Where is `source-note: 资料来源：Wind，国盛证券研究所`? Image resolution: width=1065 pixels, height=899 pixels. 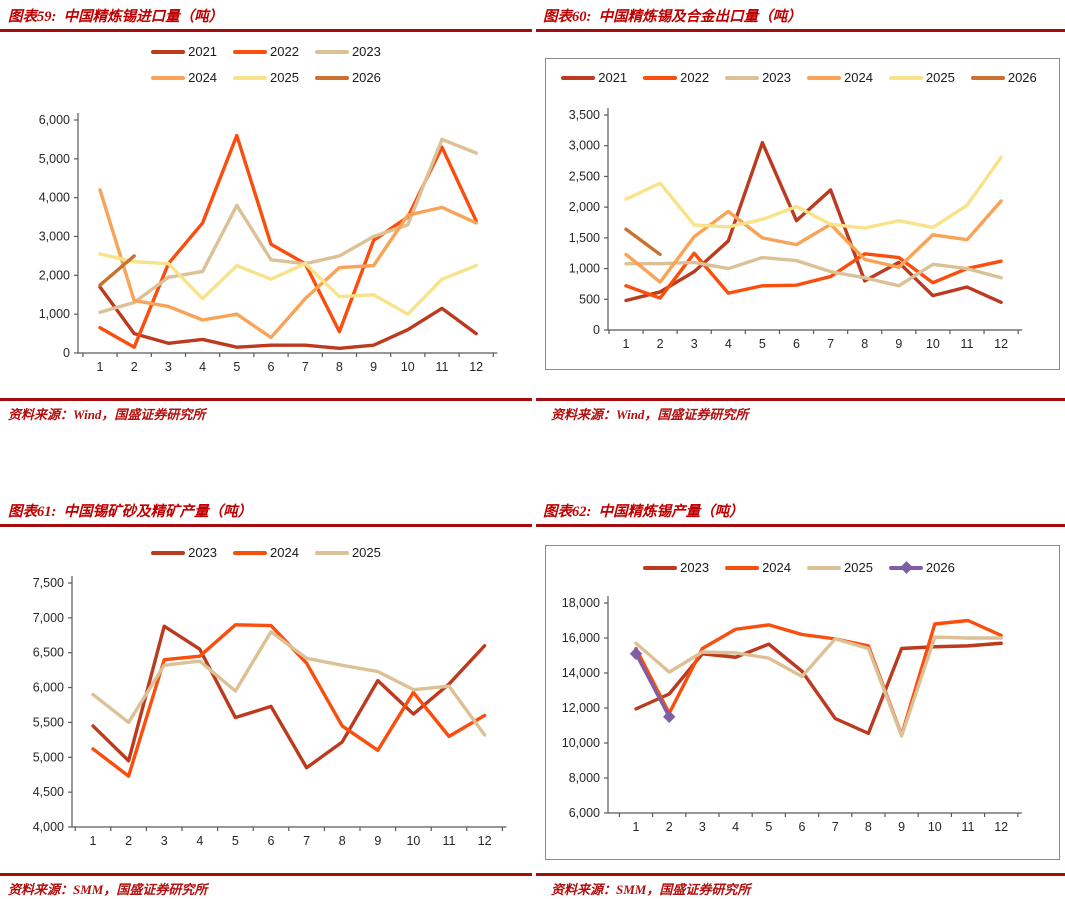
source-note: 资料来源：Wind，国盛证券研究所 is located at coordinates (650, 414).